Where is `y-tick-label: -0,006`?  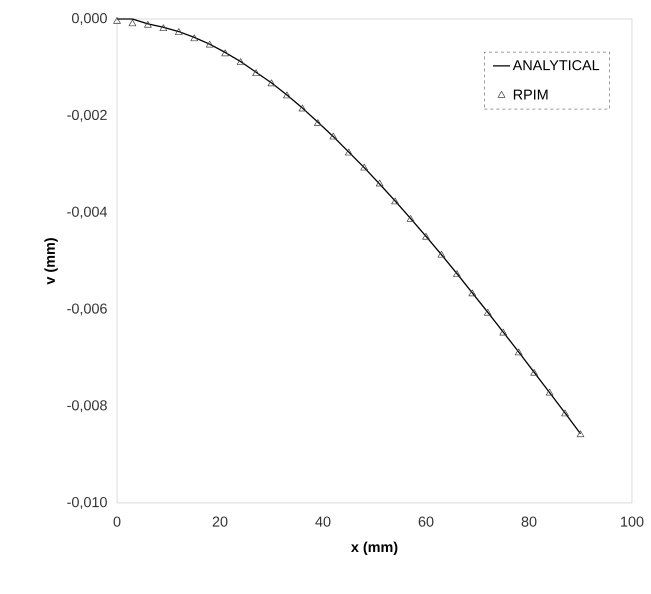 y-tick-label: -0,006 is located at coordinates (87, 309).